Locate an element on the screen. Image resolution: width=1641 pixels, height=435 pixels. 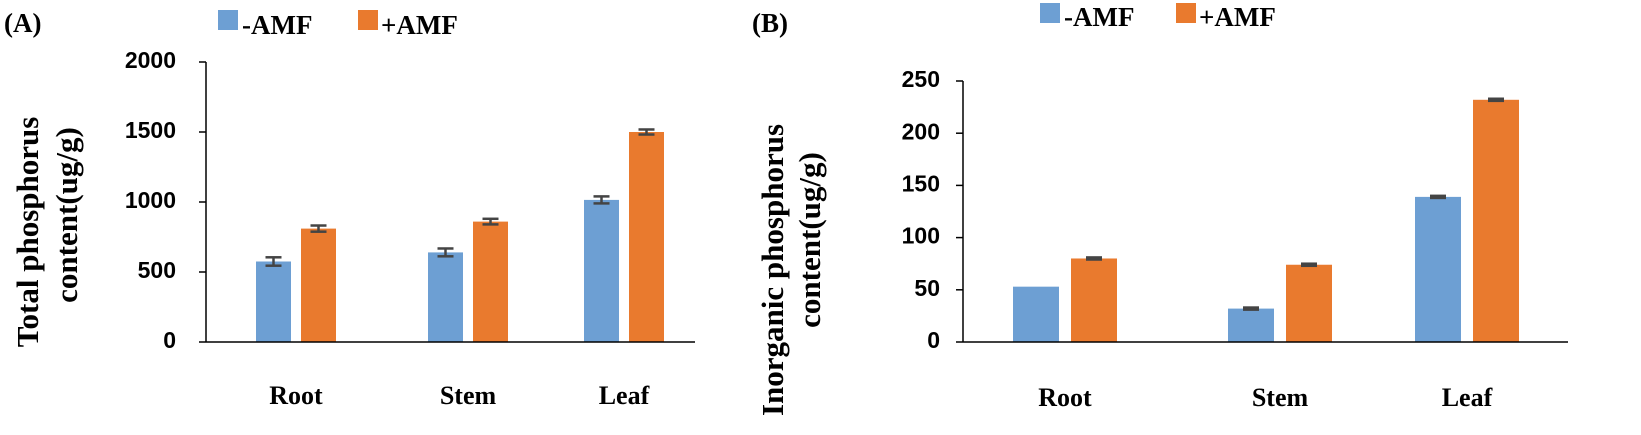
panel-a-xtick-label: Root is located at coordinates (296, 395).